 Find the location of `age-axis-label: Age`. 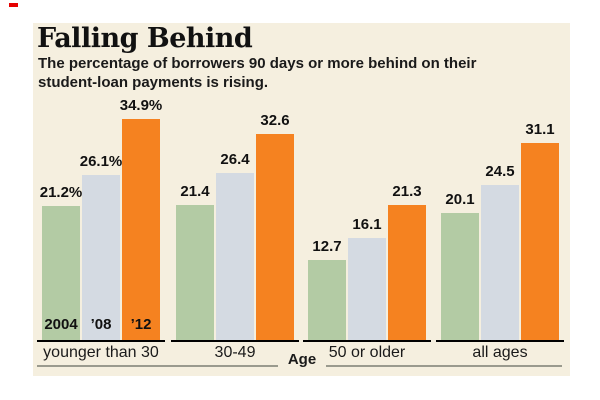

age-axis-label: Age is located at coordinates (302, 359).